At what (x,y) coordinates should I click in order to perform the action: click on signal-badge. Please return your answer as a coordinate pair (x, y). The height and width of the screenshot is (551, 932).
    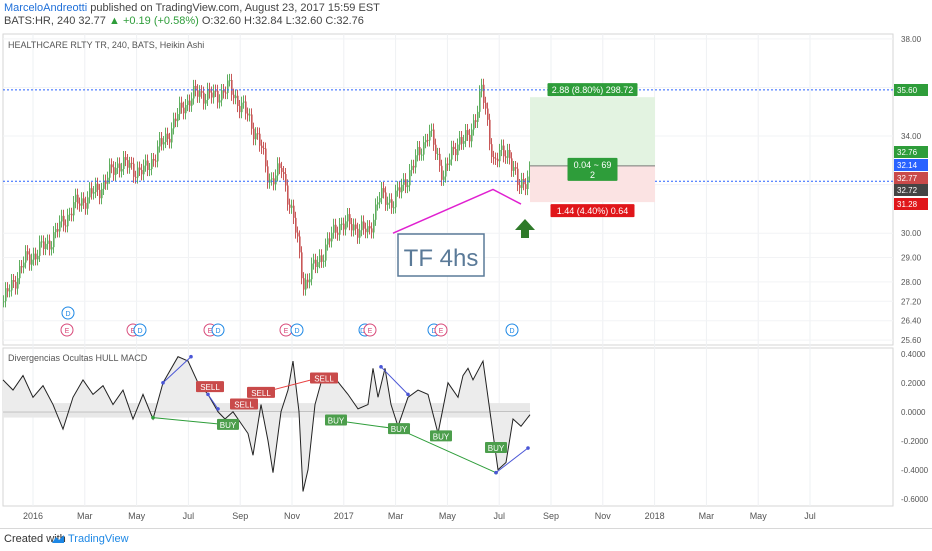
    Looking at the image, I should click on (210, 387).